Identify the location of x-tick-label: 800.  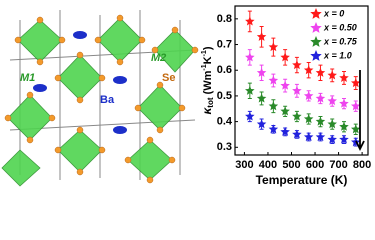
(362, 165).